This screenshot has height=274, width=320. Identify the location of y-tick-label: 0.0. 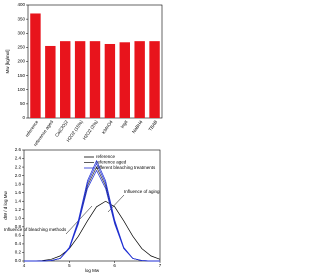
(18, 260).